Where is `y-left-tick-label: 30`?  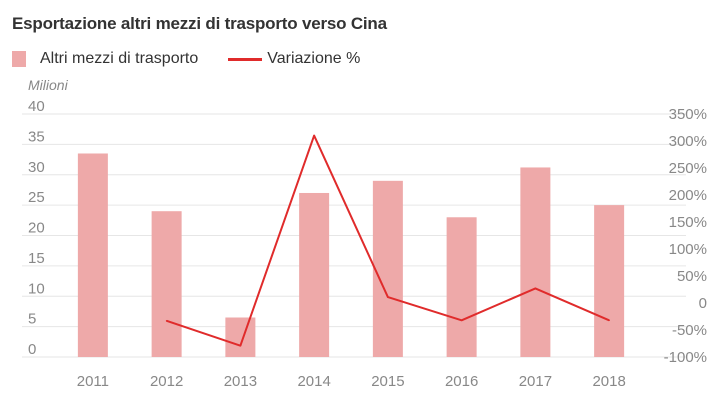 y-left-tick-label: 30 is located at coordinates (36, 167).